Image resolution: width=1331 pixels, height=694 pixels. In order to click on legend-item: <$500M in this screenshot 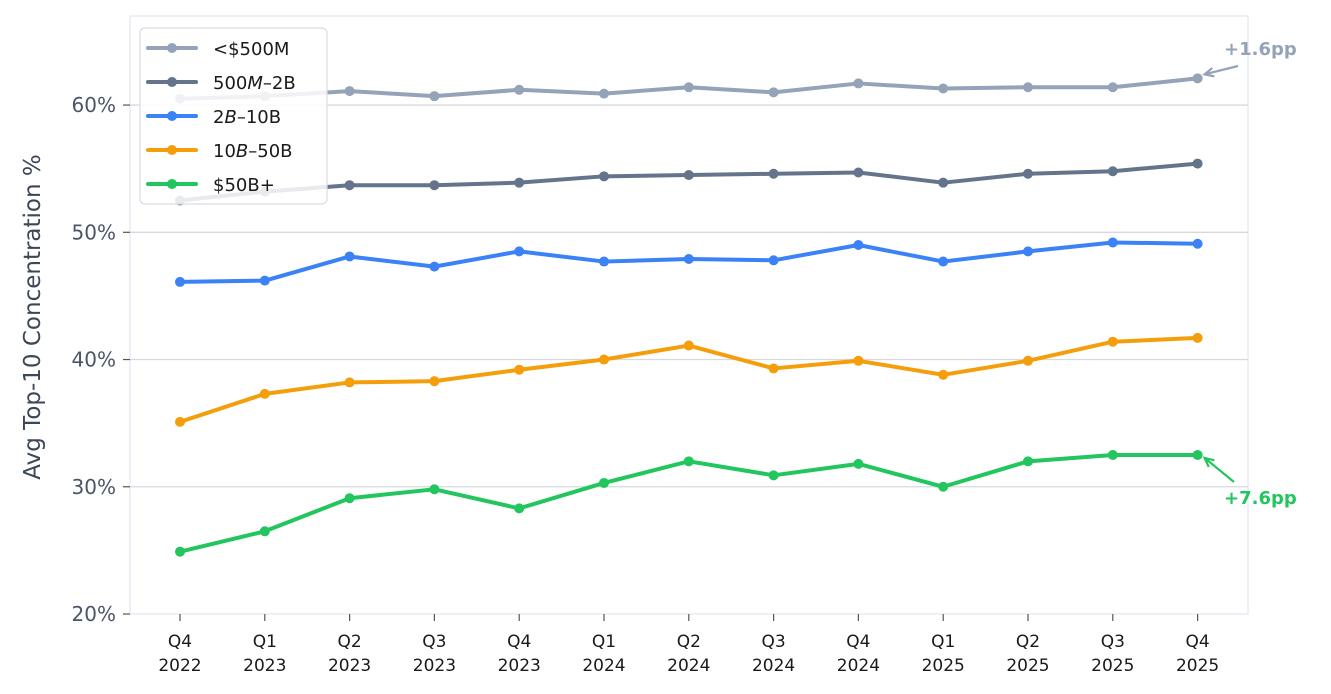, I will do `click(217, 49)`.